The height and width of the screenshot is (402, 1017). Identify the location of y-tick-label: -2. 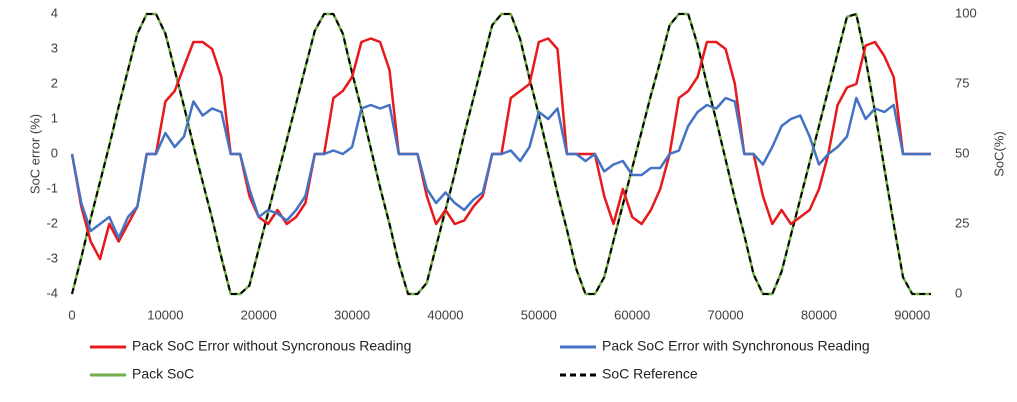
(52, 222).